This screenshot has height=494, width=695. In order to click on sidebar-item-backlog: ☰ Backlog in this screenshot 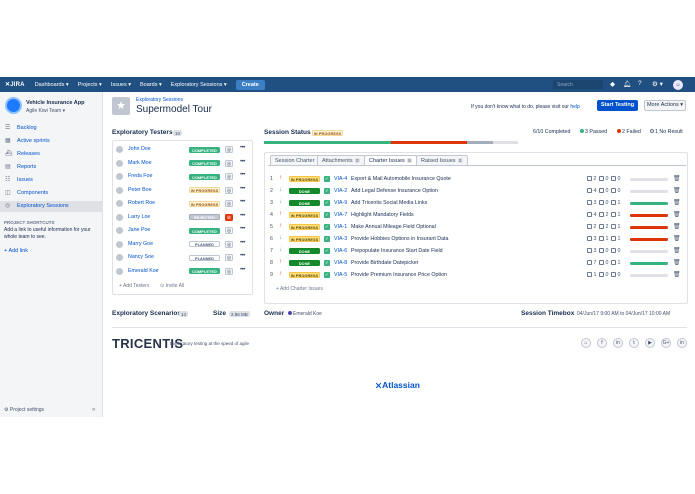, I will do `click(51, 128)`.